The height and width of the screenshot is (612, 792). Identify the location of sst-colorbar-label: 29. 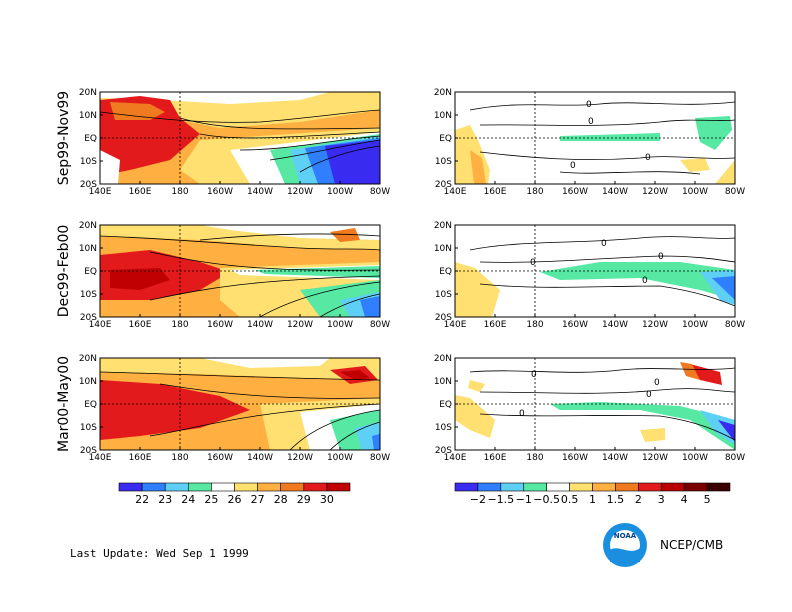
(304, 499).